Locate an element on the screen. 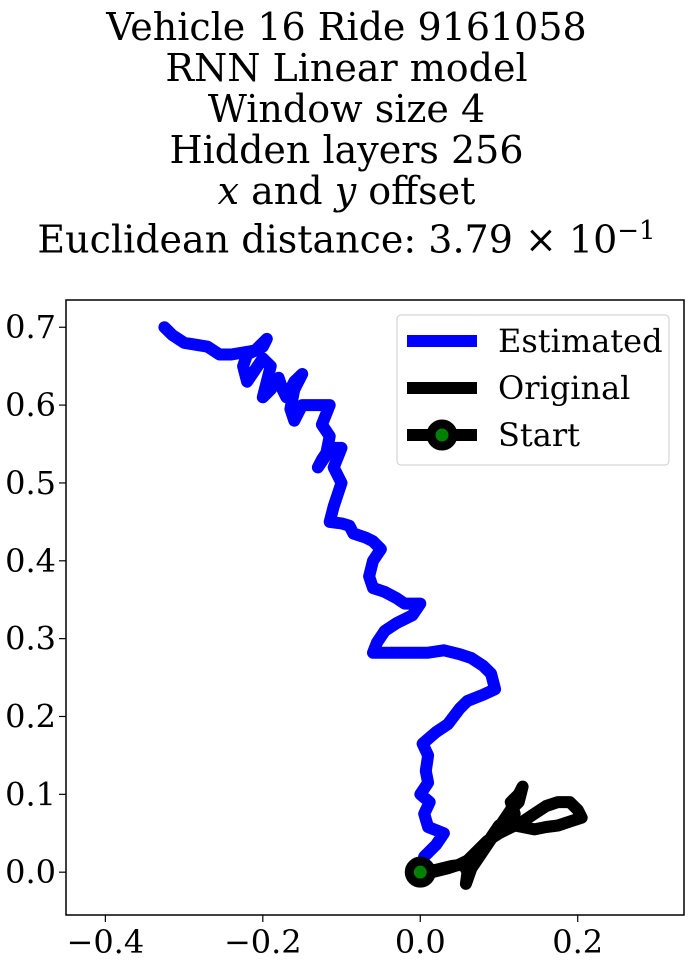 This screenshot has height=963, width=693. legend-label-estimated: Estimated is located at coordinates (580, 341).